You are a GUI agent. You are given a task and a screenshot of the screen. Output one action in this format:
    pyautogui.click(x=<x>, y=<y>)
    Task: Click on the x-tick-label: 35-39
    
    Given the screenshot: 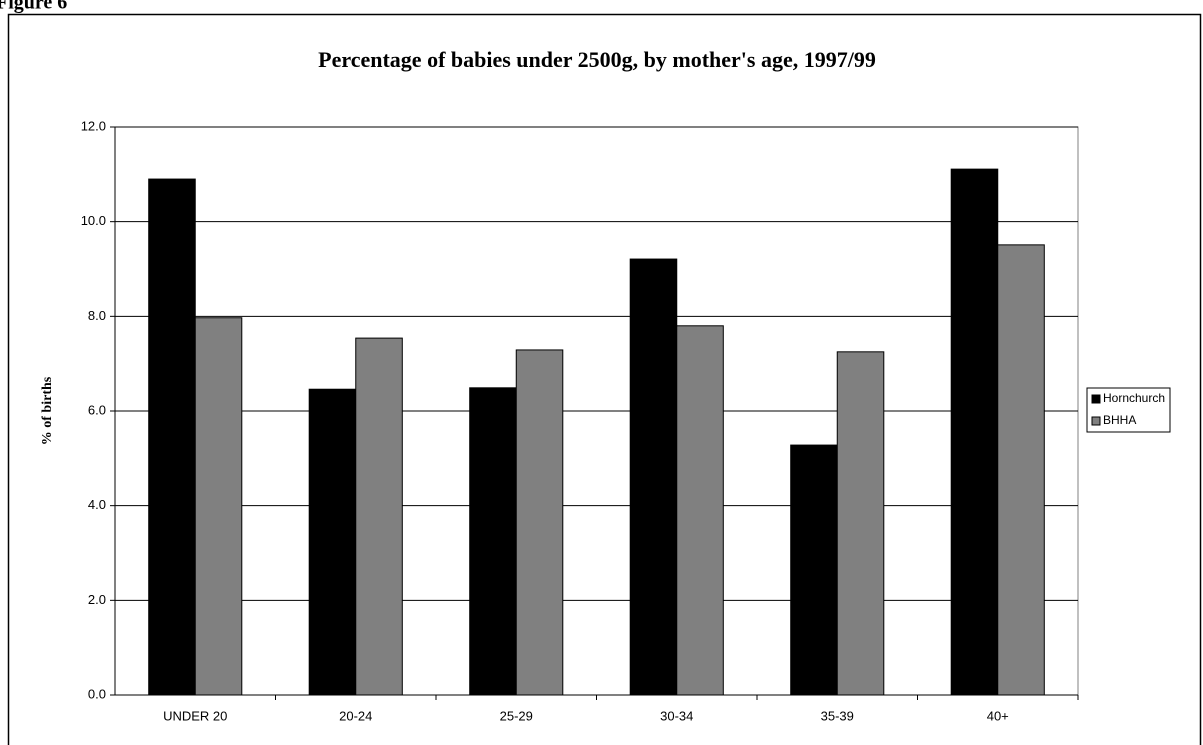 What is the action you would take?
    pyautogui.click(x=837, y=715)
    